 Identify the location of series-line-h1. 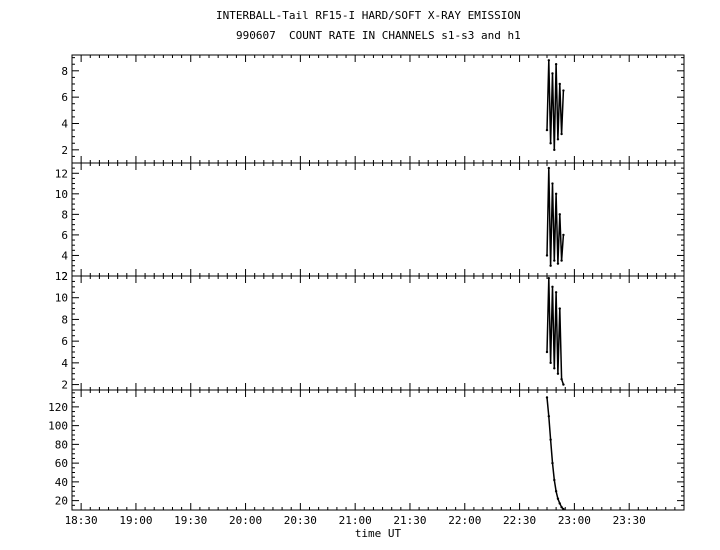
(555, 453).